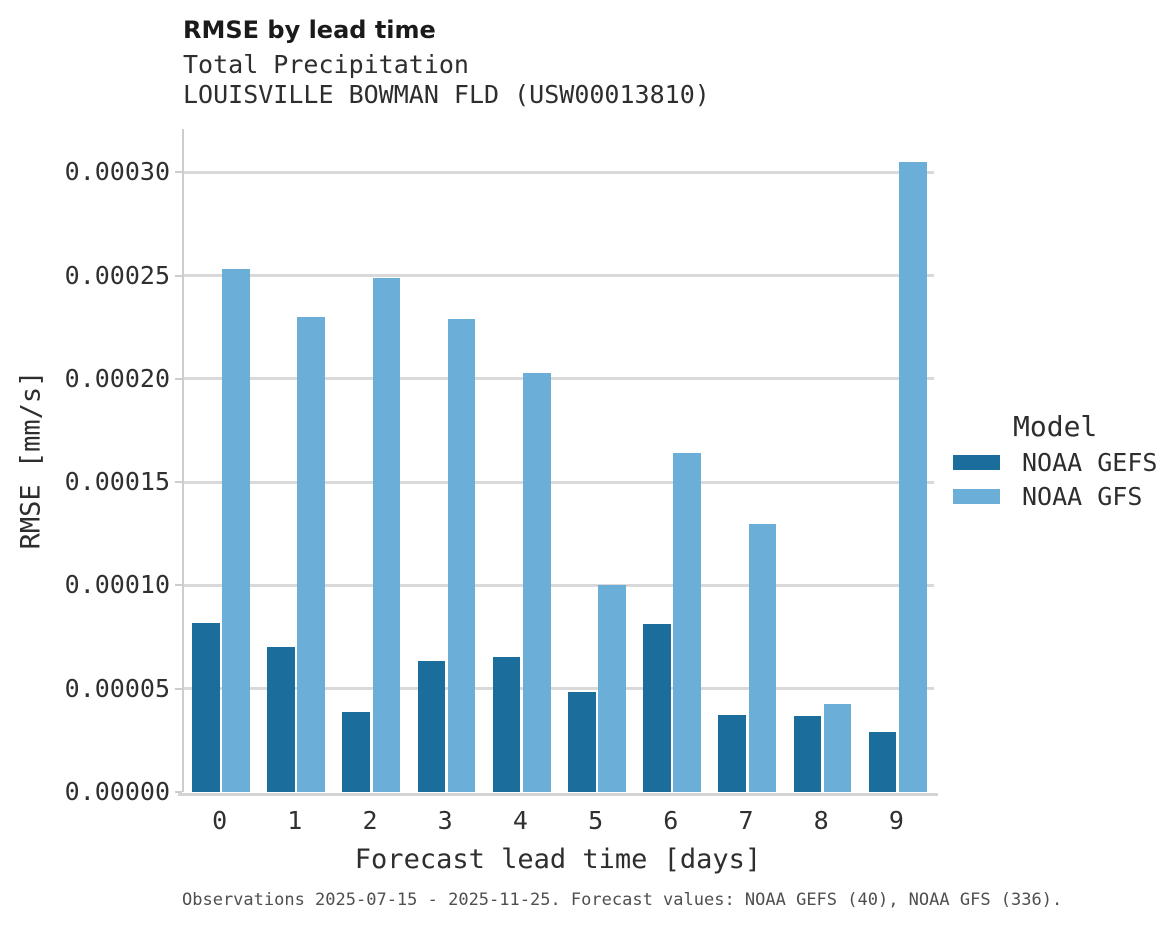 The height and width of the screenshot is (928, 1175). What do you see at coordinates (117, 791) in the screenshot?
I see `y-tick-label: 0.00000` at bounding box center [117, 791].